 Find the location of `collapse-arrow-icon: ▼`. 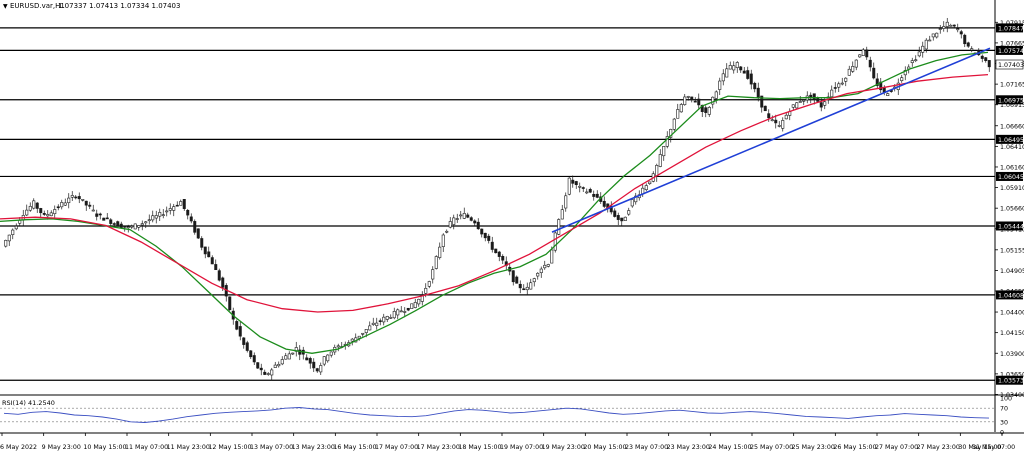

collapse-arrow-icon: ▼ is located at coordinates (5, 6).